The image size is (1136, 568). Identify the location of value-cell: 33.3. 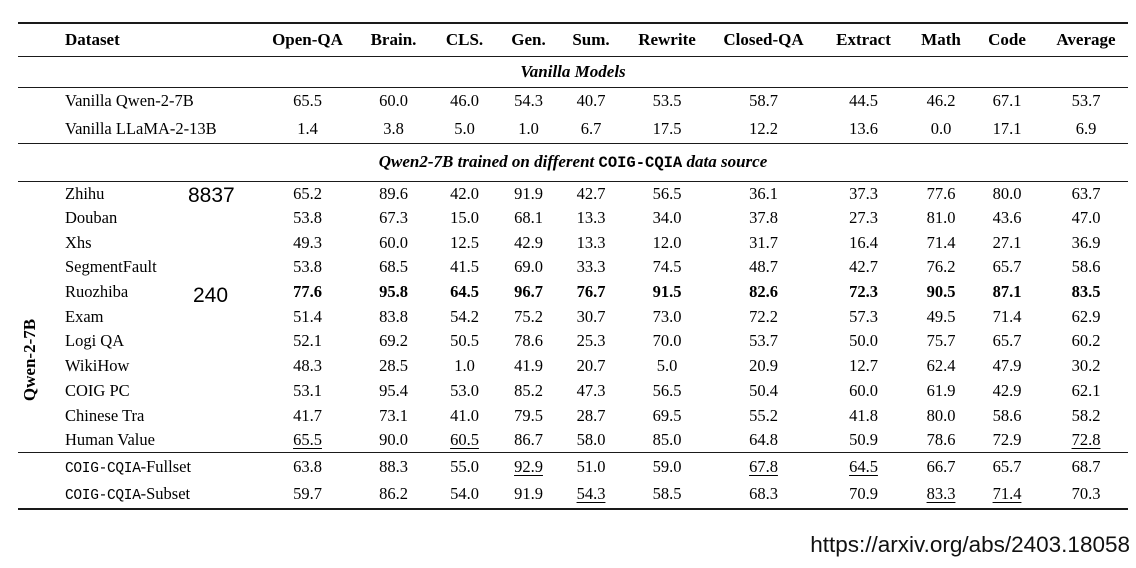
(591, 267).